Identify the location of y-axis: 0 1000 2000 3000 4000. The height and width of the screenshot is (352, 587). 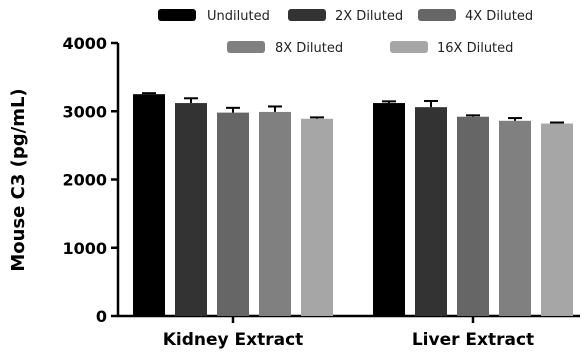
(91, 180).